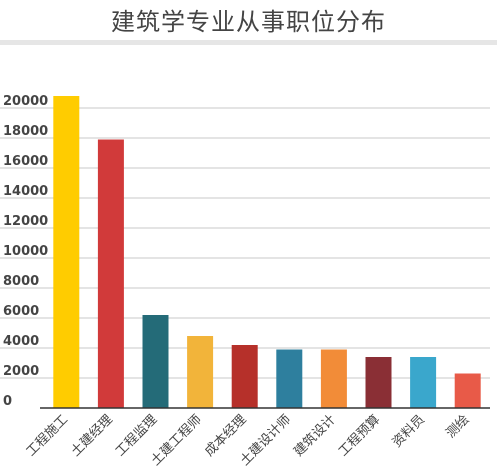 This screenshot has width=497, height=474. I want to click on x-tick-label: 土建经理, so click(91, 435).